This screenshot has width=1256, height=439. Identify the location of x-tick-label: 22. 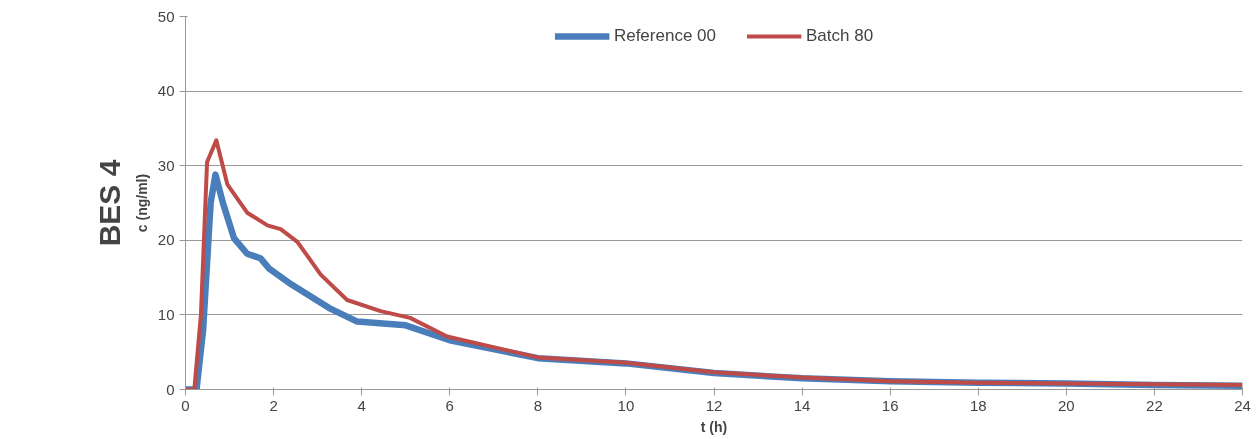
(1154, 405).